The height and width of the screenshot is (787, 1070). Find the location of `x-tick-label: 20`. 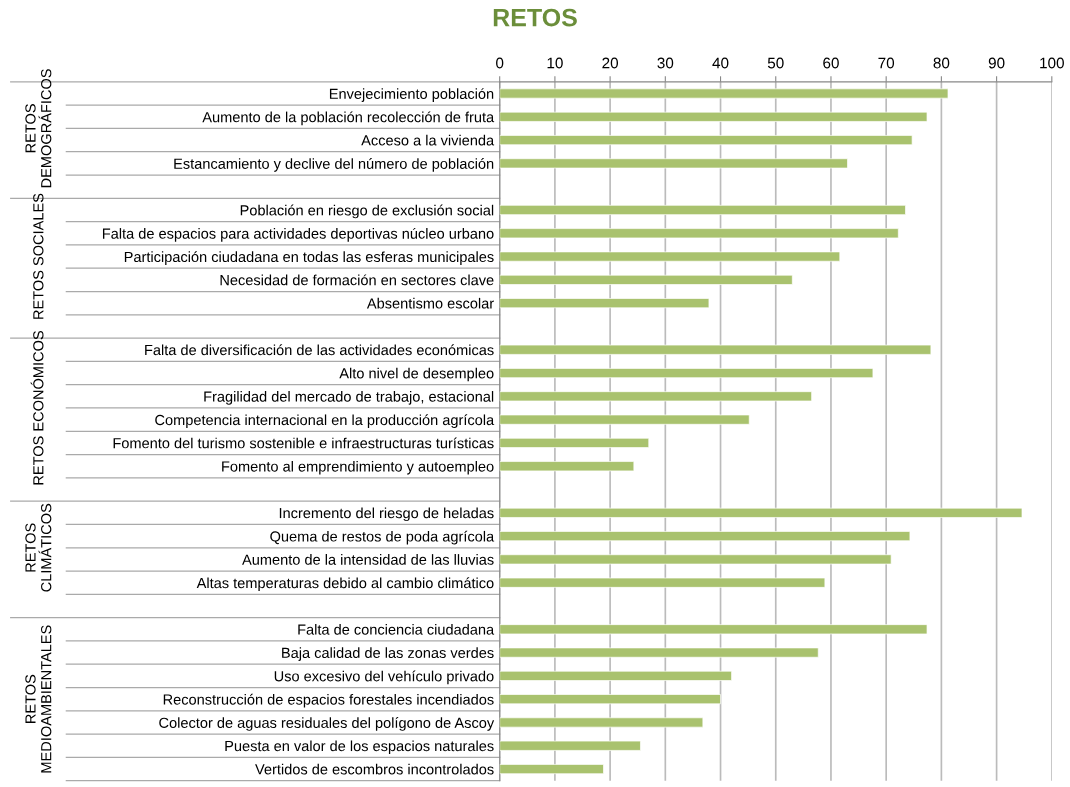

x-tick-label: 20 is located at coordinates (610, 63).